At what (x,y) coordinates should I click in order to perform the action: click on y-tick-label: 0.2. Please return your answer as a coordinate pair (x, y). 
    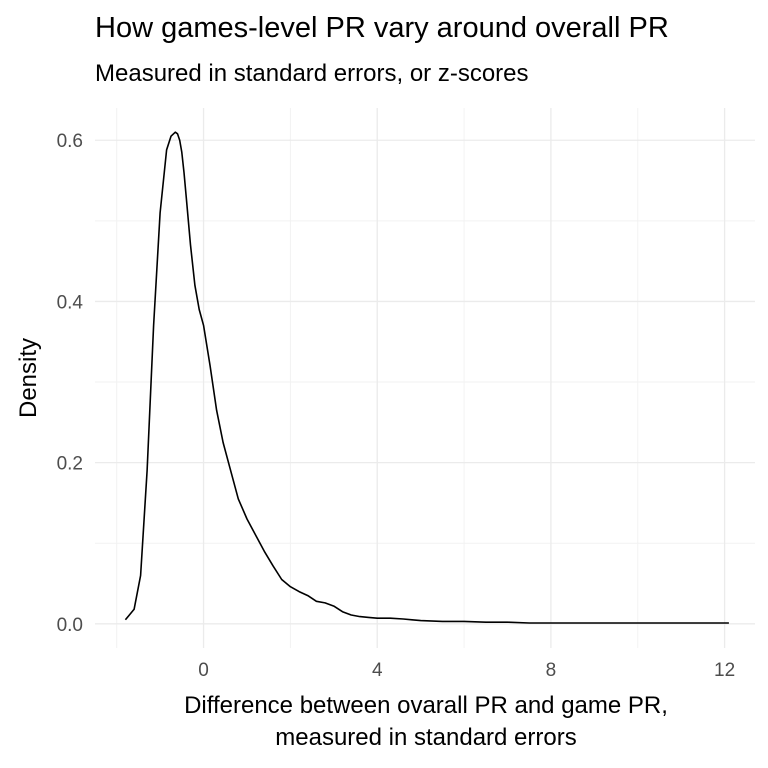
    Looking at the image, I should click on (70, 464).